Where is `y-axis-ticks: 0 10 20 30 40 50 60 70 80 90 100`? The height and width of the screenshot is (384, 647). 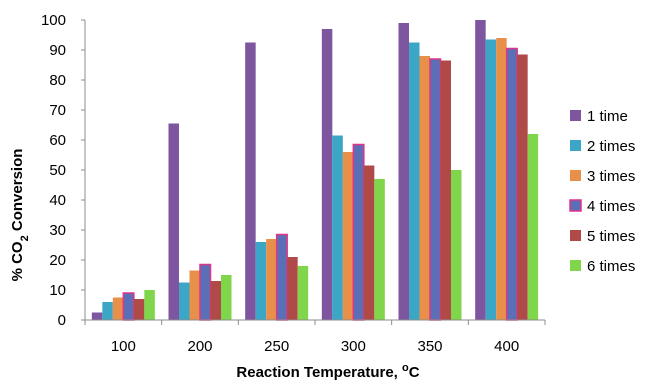 y-axis-ticks: 0 10 20 30 40 50 60 70 80 90 100 is located at coordinates (63, 170).